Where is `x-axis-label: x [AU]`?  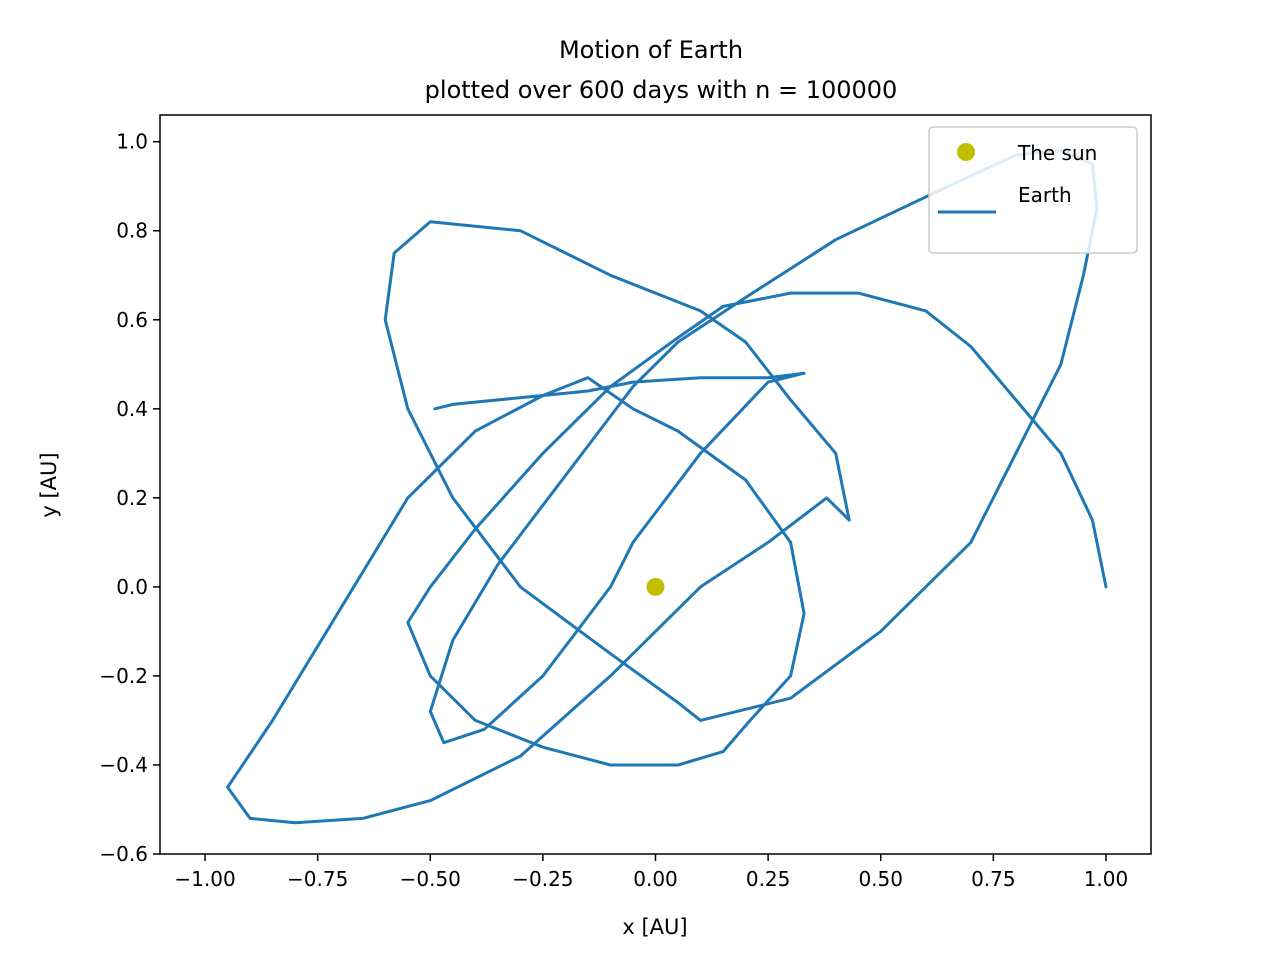
x-axis-label: x [AU] is located at coordinates (654, 927).